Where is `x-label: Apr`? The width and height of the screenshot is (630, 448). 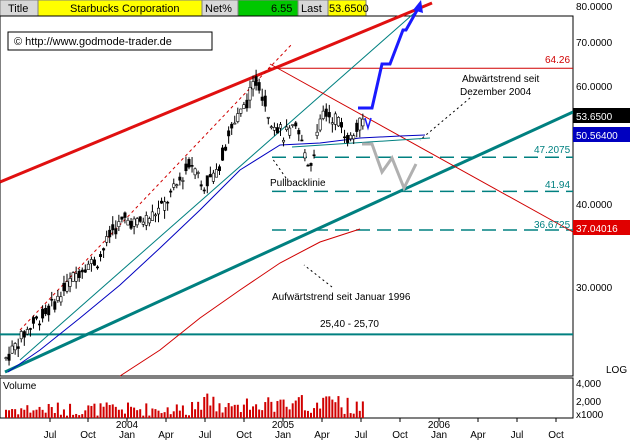
x-label: Apr is located at coordinates (478, 435).